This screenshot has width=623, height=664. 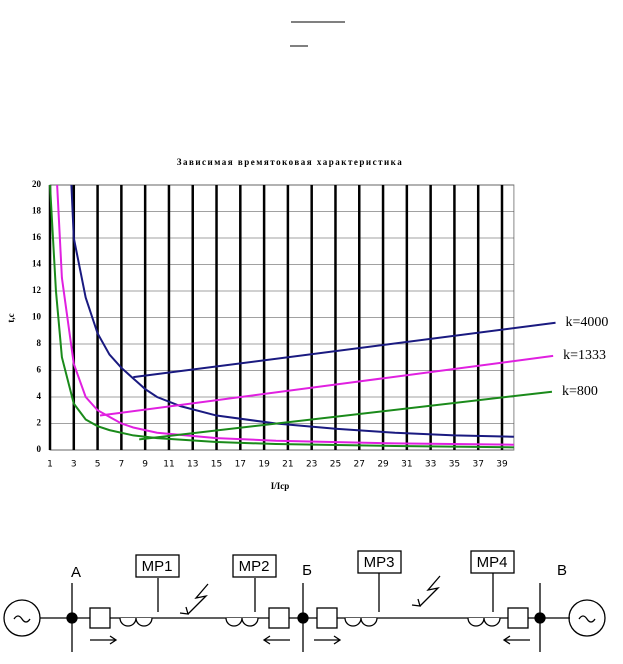 I want to click on series-label: k=4000, so click(x=587, y=322).